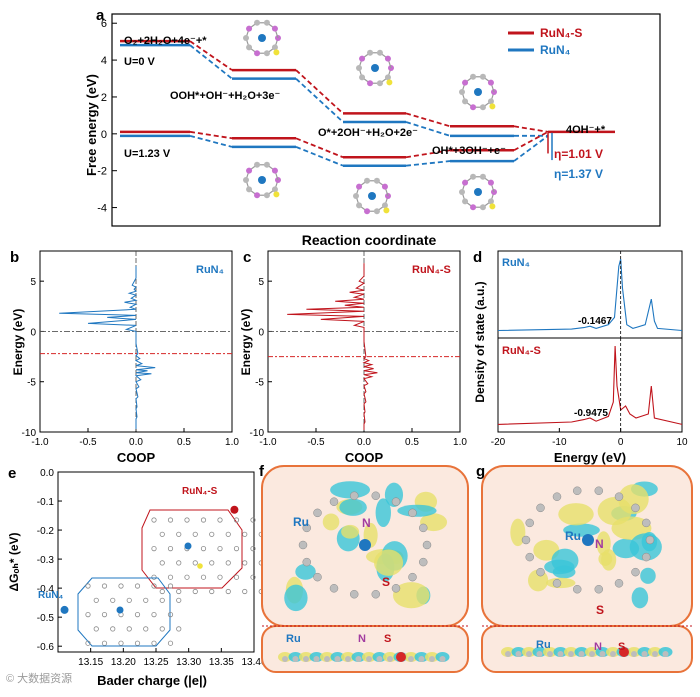 This screenshot has height=697, width=700. I want to click on panel-e-ru-s-label: RuN₄-S, so click(200, 491).